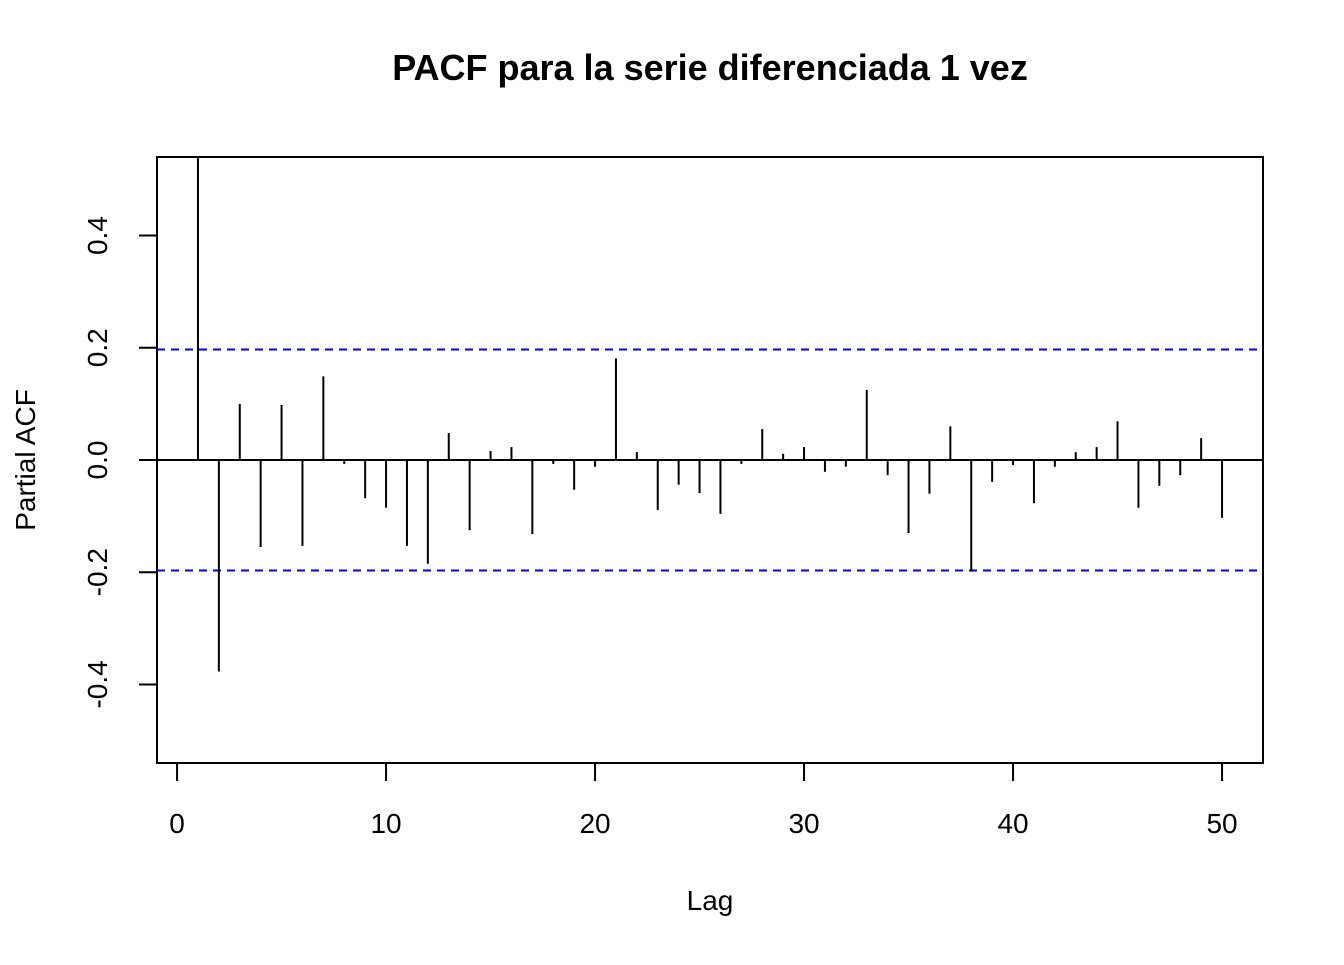 The height and width of the screenshot is (965, 1344). I want to click on x-tick-label: 10, so click(385, 823).